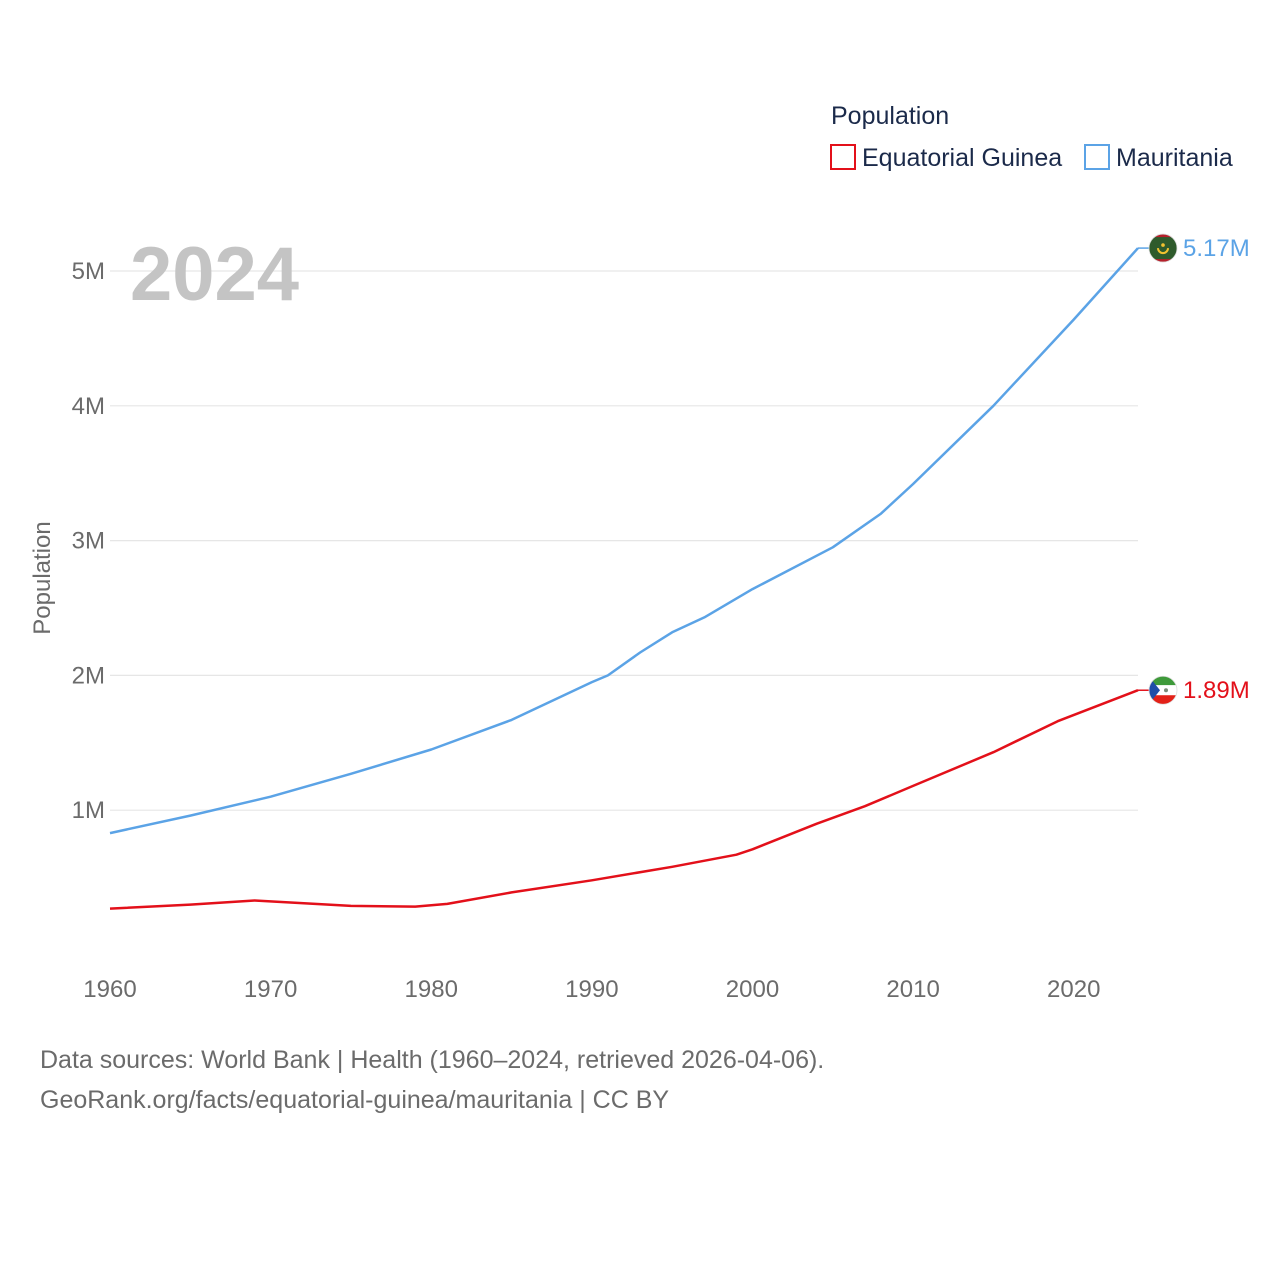 This screenshot has width=1280, height=1280. Describe the element at coordinates (1097, 157) in the screenshot. I see `legend-swatch-mauritania` at that location.